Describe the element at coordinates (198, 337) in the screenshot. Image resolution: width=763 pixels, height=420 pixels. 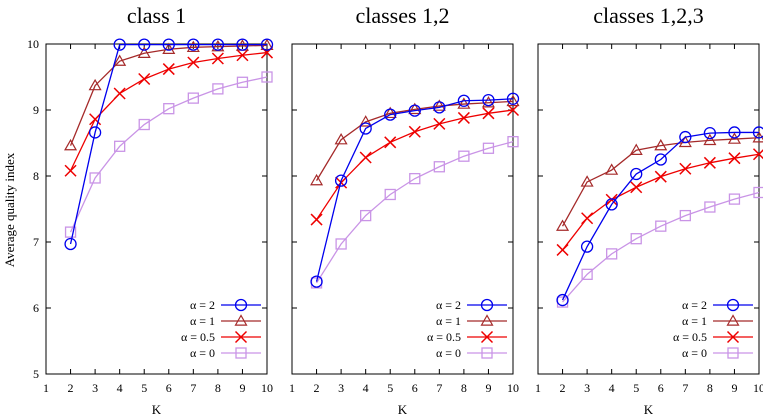
I see `legend-label: α = 0.5` at that location.